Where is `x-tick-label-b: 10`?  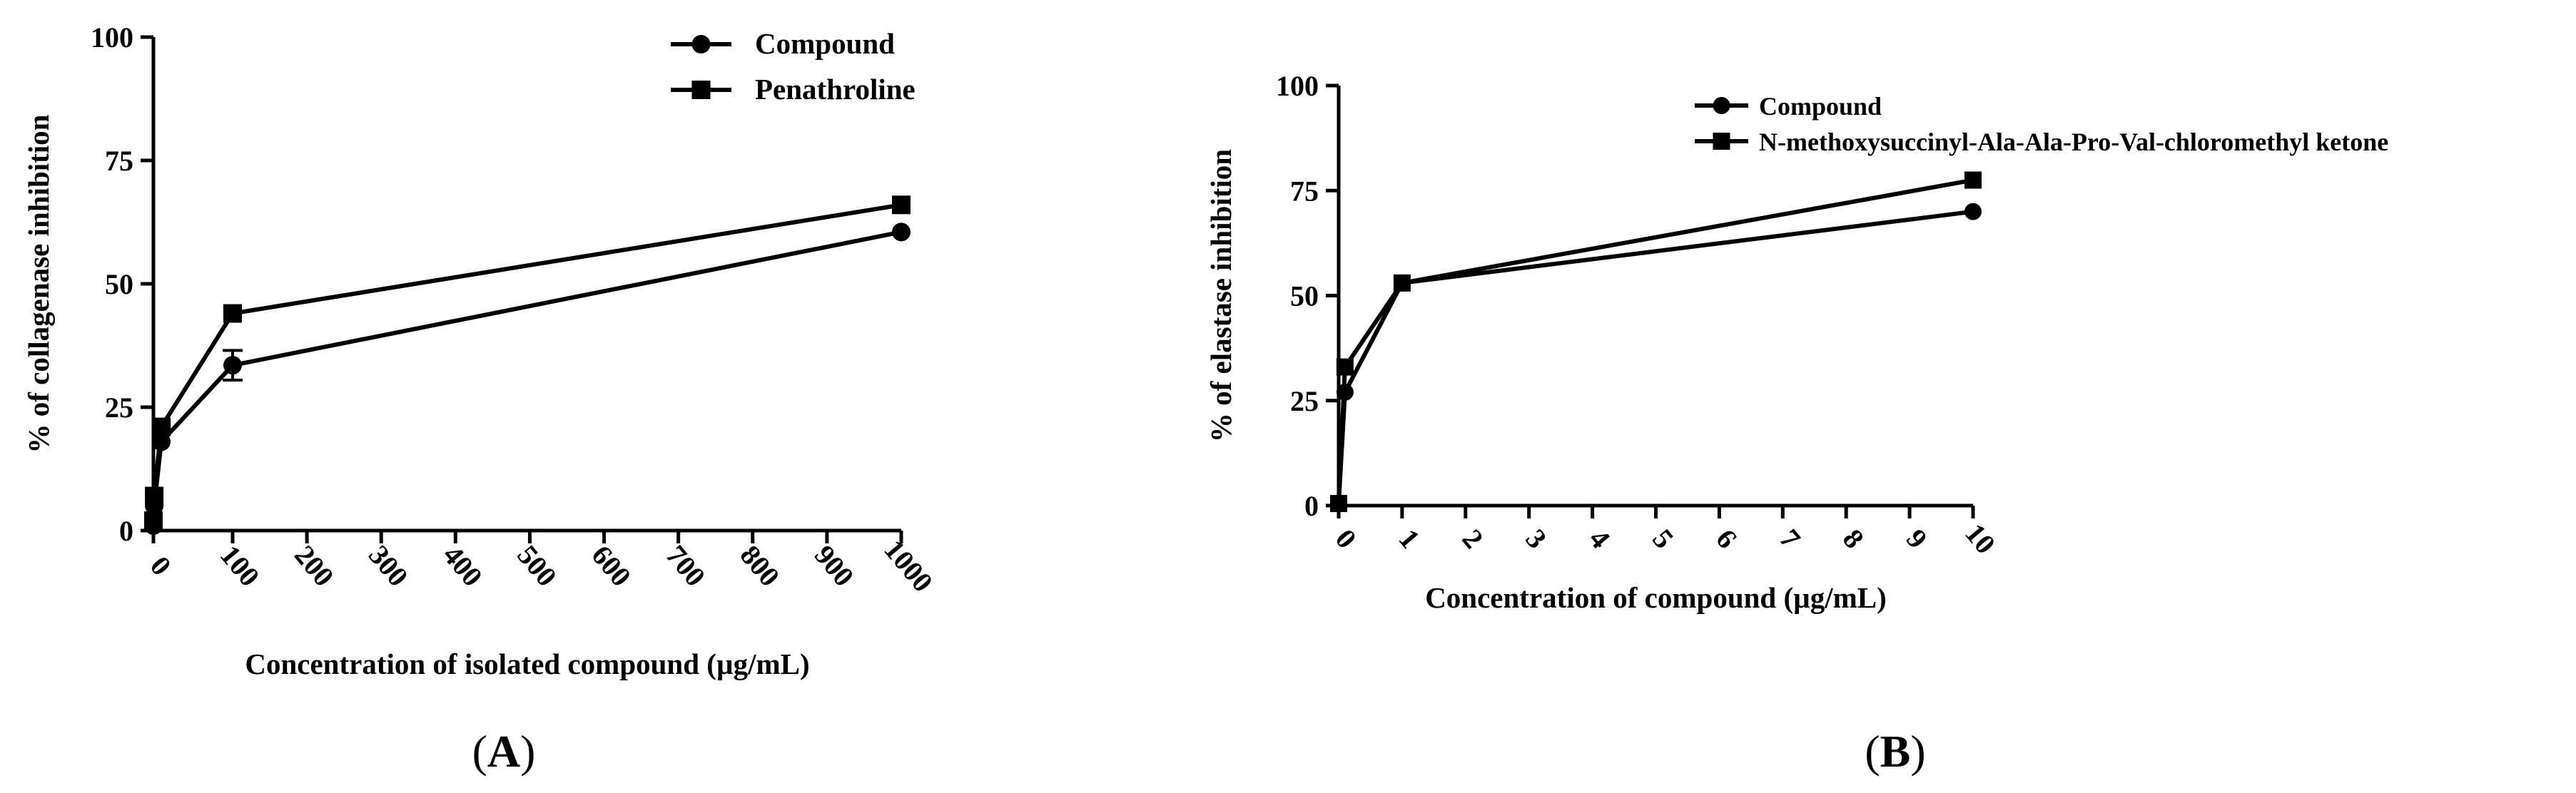 x-tick-label-b: 10 is located at coordinates (1980, 539).